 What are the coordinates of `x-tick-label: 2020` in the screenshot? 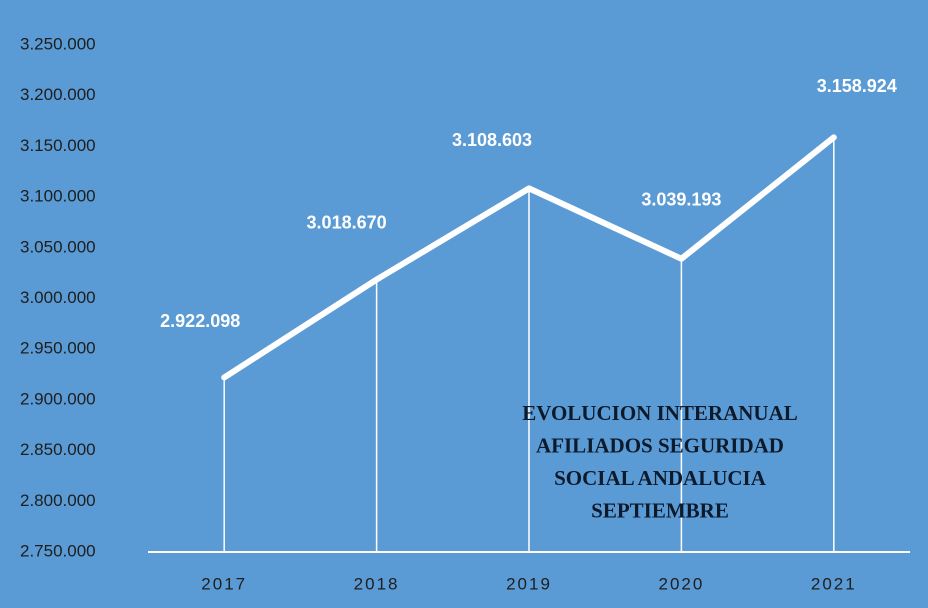 It's located at (681, 583).